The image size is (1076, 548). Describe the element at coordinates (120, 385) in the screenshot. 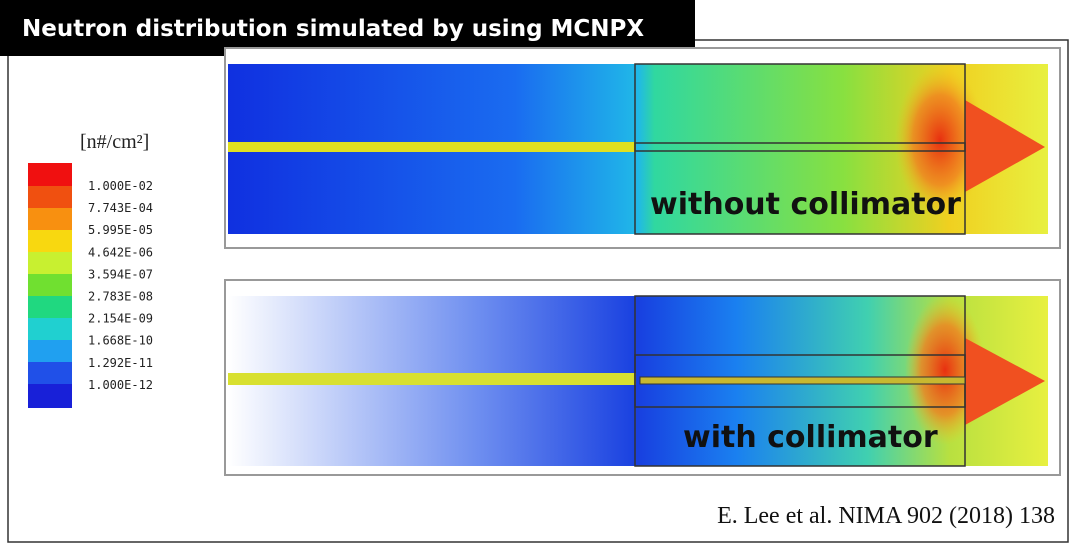

I see `legend-label: 1.000E-12` at that location.